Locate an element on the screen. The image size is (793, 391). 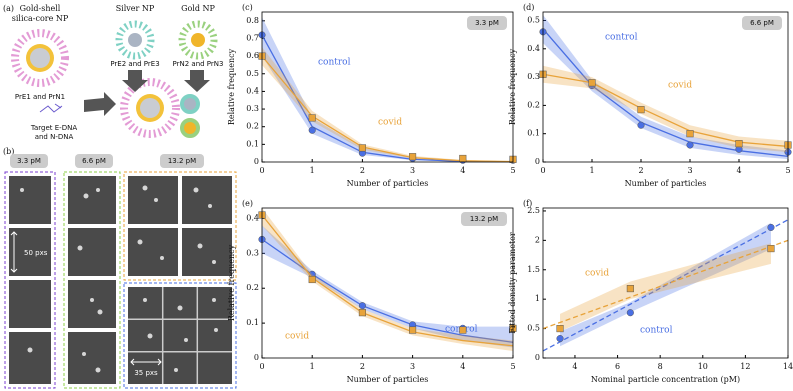
conc-label: 3.3 pM is located at coordinates (29, 161).